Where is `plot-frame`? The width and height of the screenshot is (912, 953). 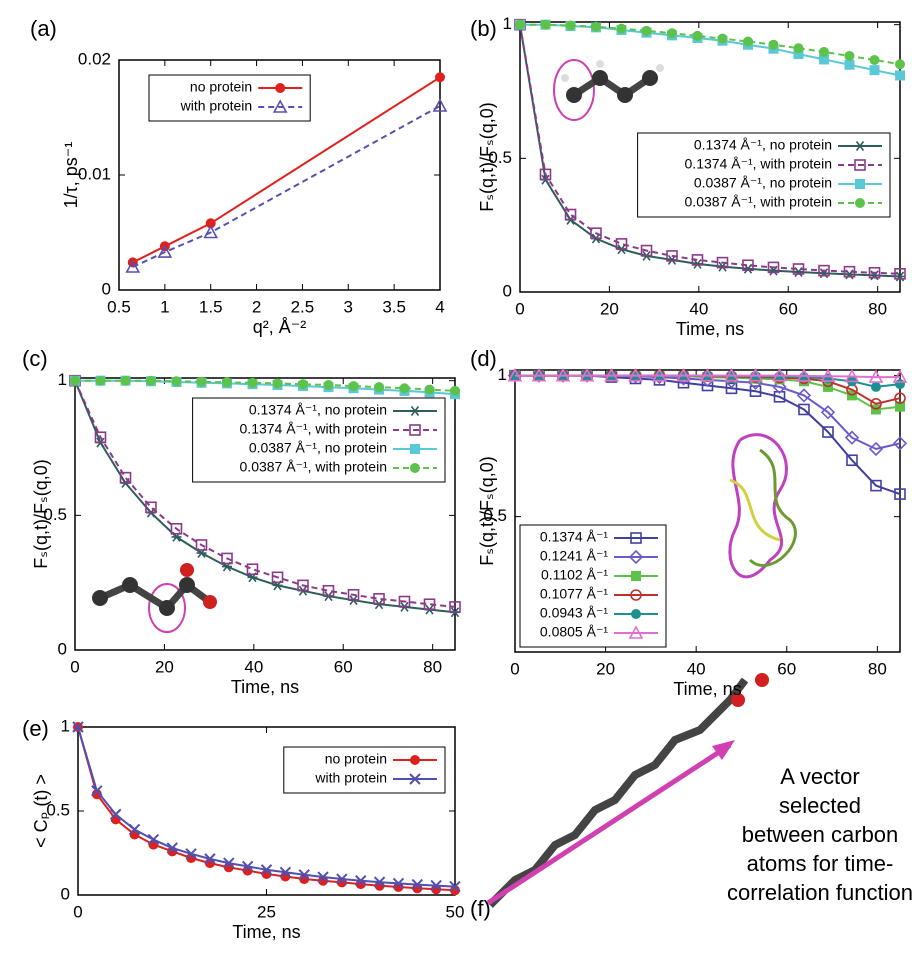
plot-frame is located at coordinates (265, 514).